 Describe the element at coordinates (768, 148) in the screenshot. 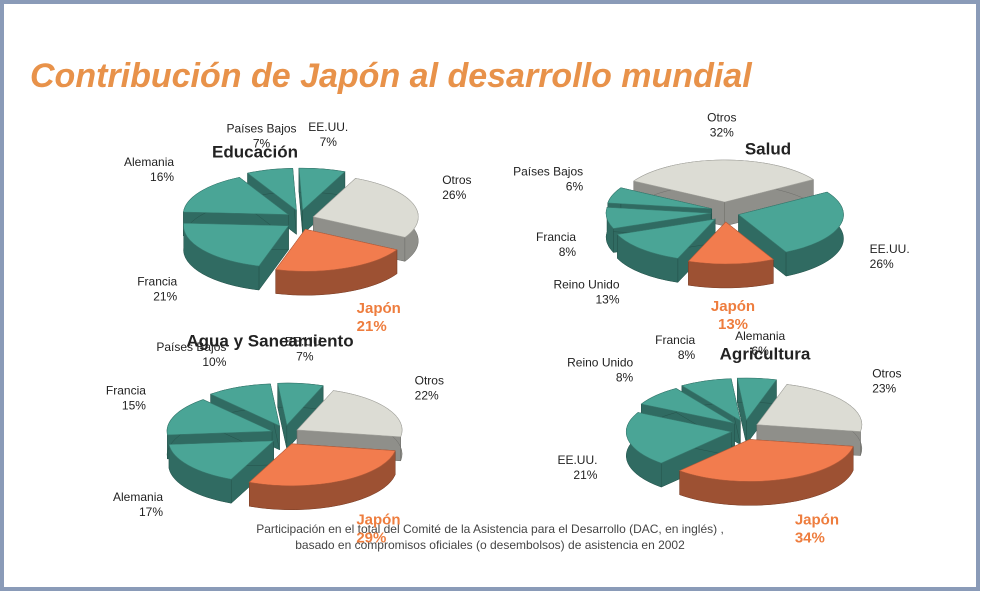

I see `chart-title: Salud` at that location.